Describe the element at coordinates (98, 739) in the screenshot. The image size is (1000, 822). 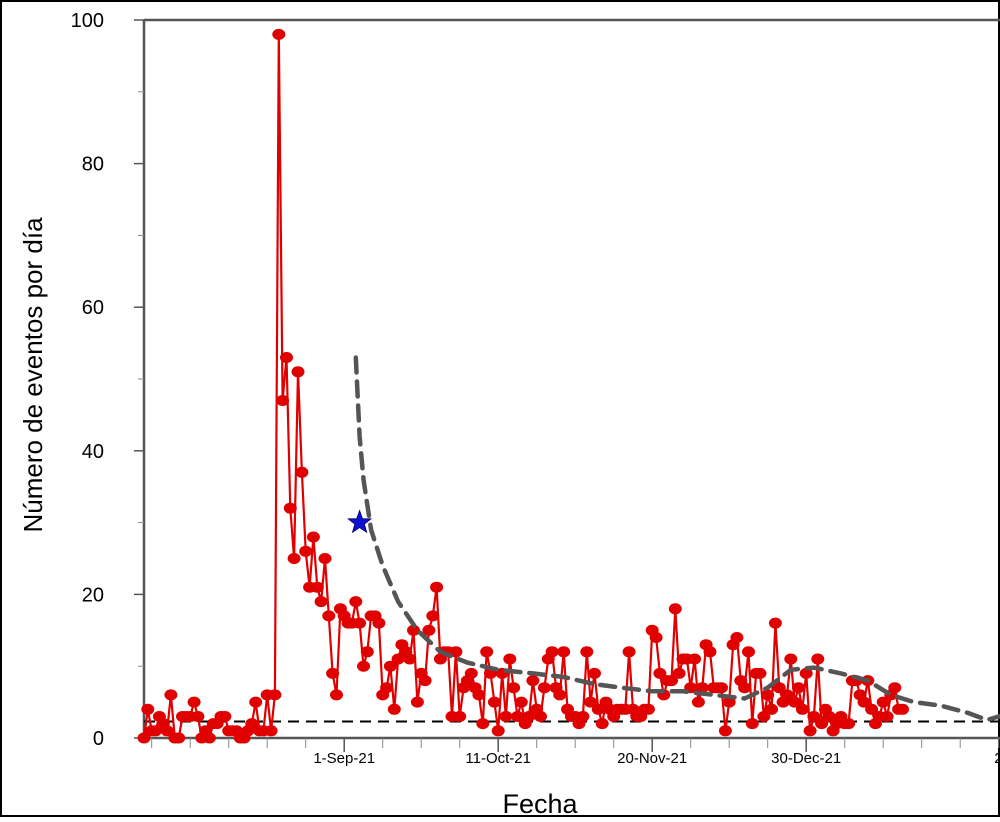
I see `y-tick-label: 0` at that location.